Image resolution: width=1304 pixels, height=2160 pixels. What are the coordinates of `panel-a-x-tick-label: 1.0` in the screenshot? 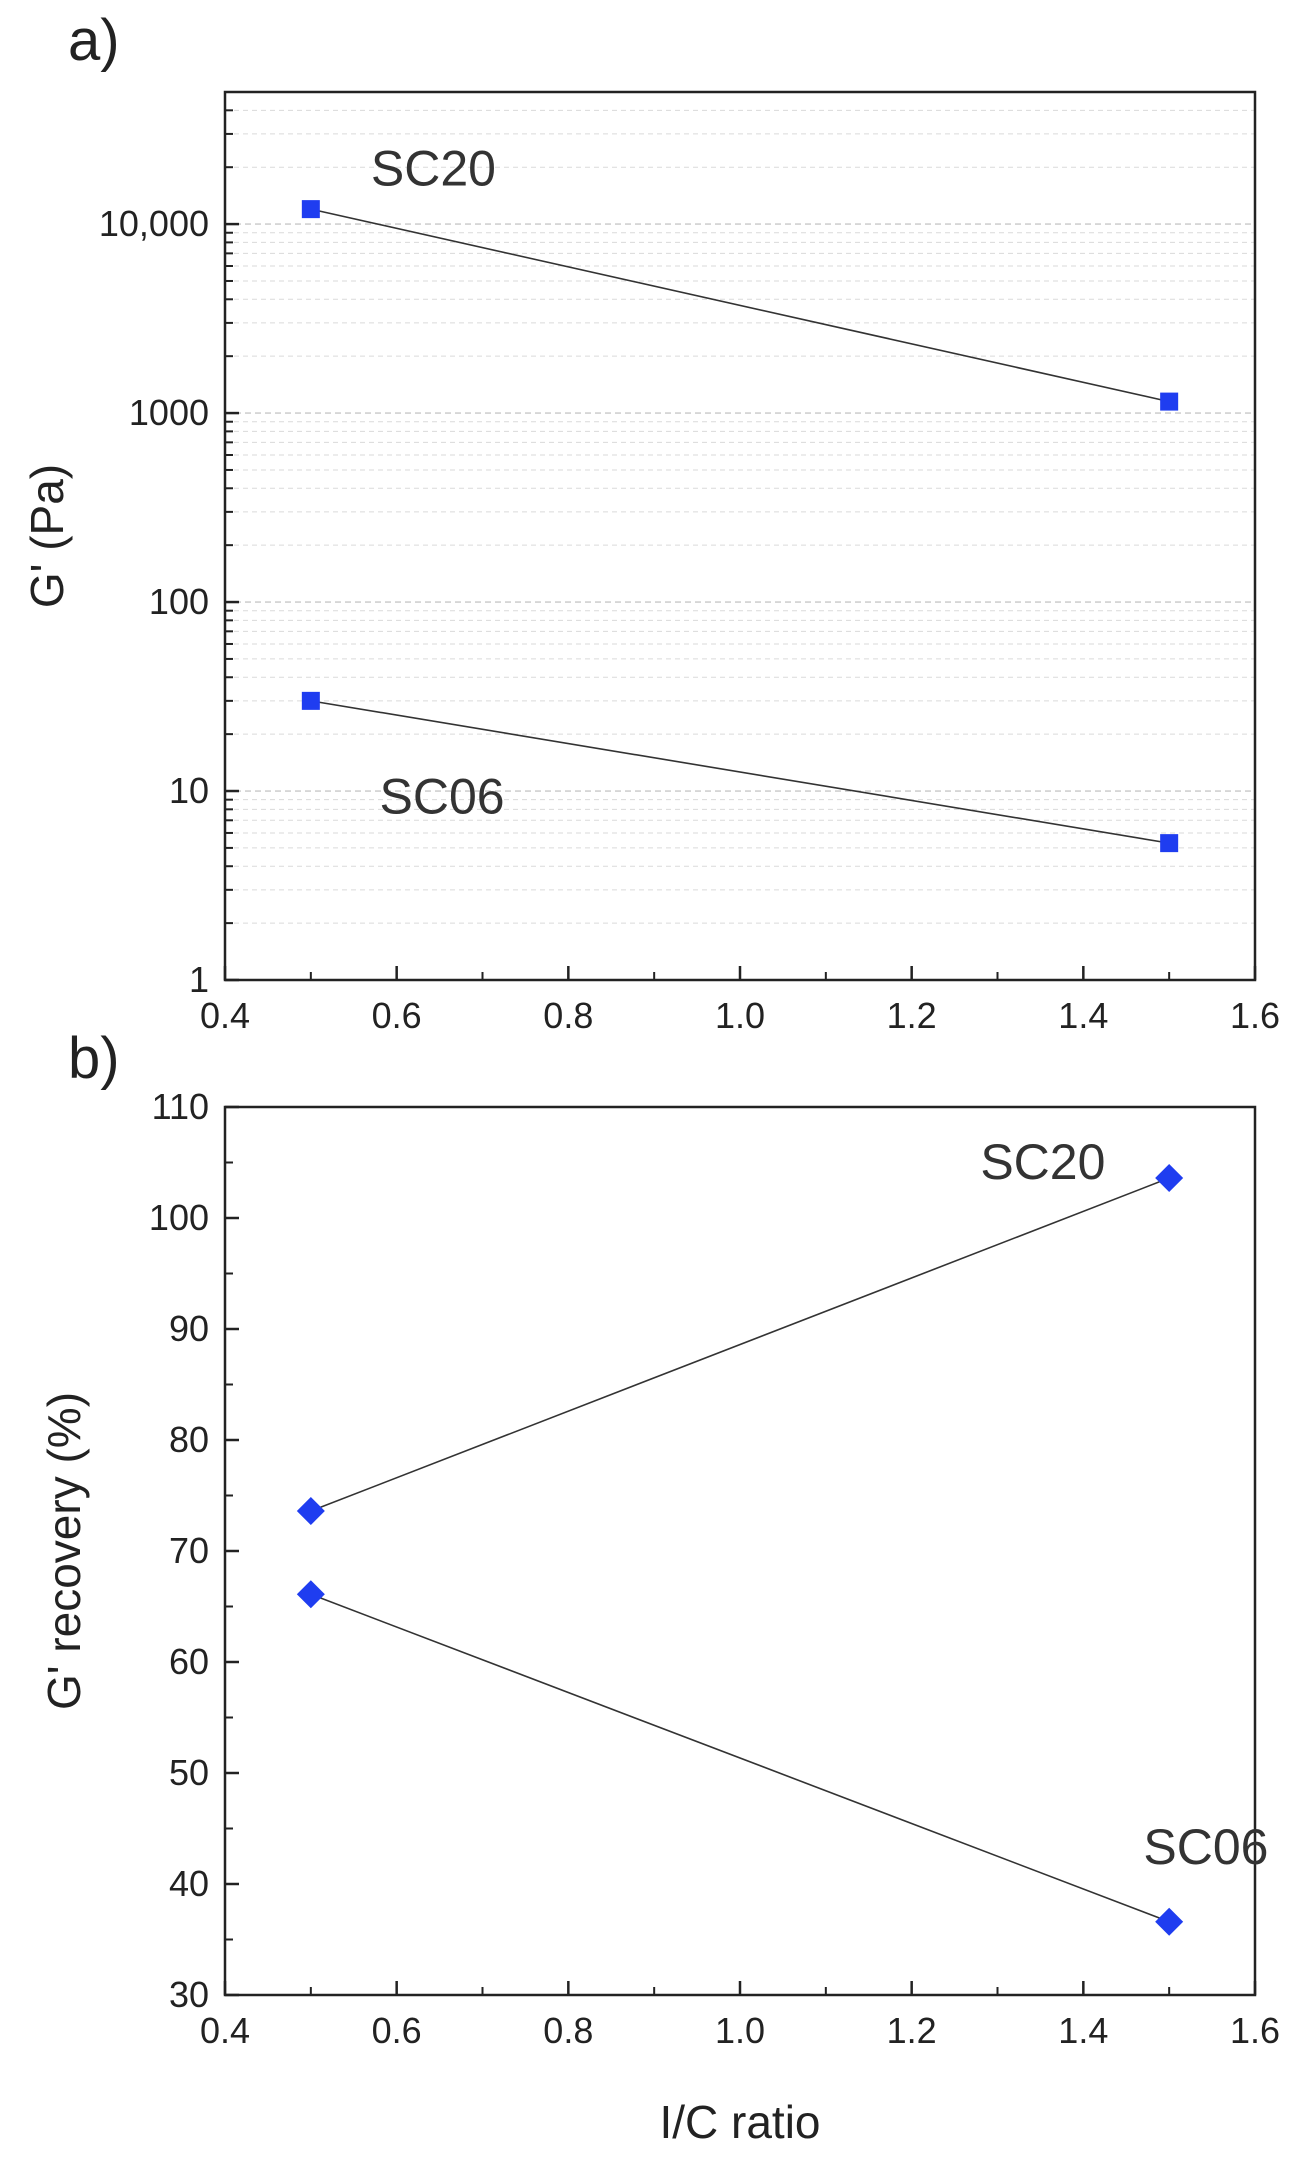 It's located at (740, 1015).